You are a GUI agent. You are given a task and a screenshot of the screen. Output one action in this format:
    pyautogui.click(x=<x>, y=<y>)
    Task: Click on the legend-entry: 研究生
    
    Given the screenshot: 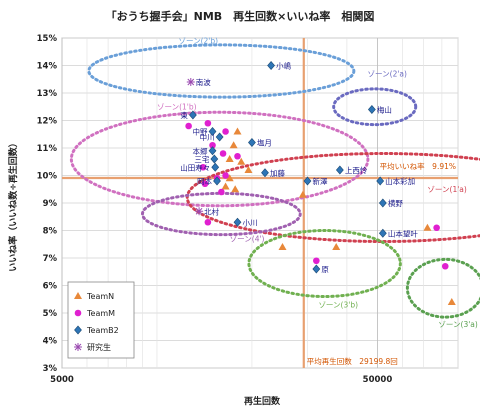 What is the action you would take?
    pyautogui.click(x=99, y=347)
    